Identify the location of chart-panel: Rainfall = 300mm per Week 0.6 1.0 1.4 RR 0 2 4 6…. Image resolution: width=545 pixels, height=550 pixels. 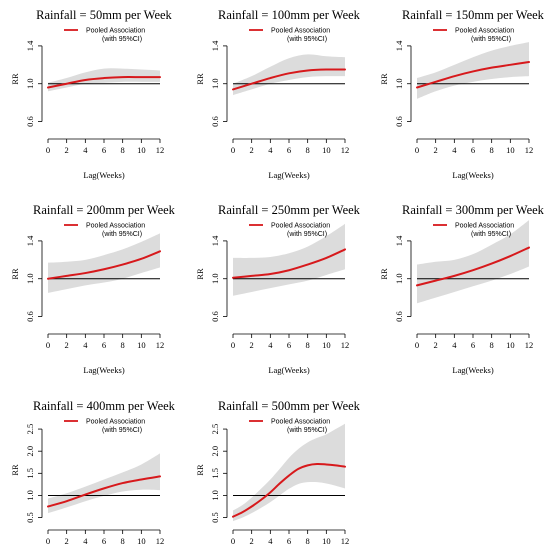
(462, 289).